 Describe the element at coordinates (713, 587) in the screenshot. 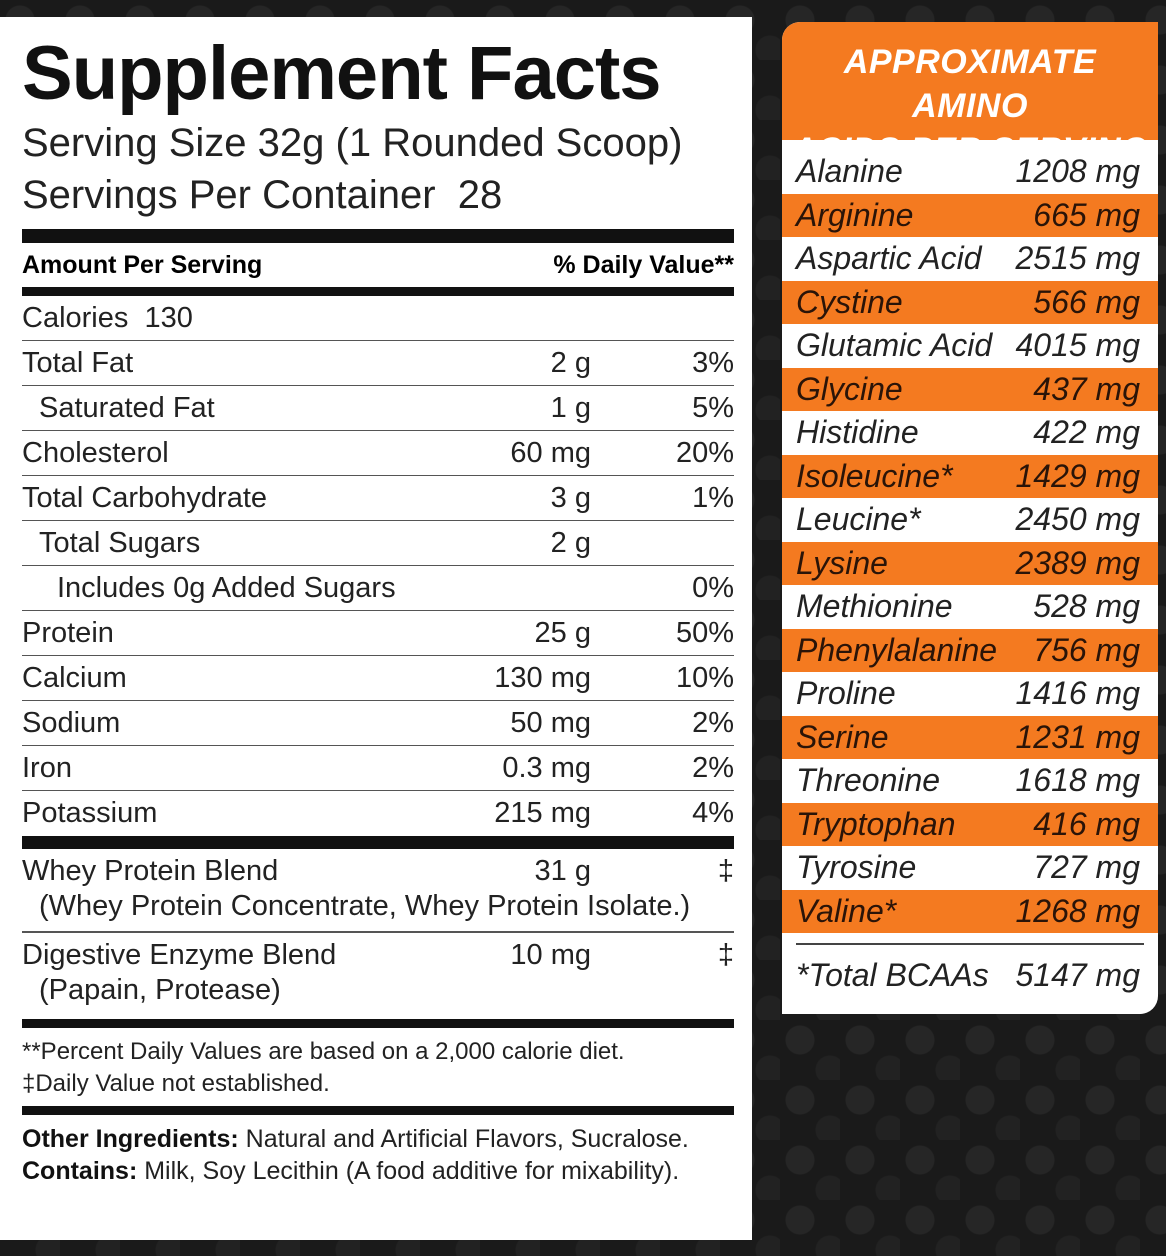

I see `nutrient-dv: 0%` at that location.